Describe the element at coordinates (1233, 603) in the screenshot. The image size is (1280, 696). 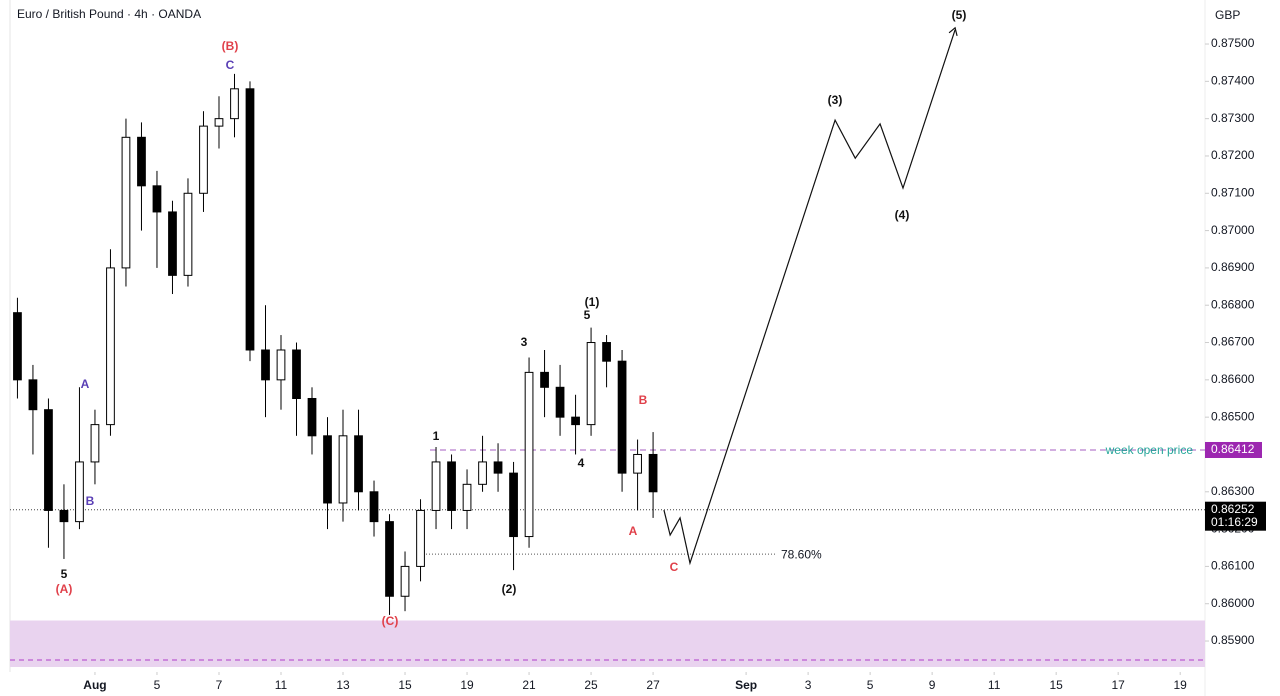
I see `y-tick-label: 0.86000` at that location.